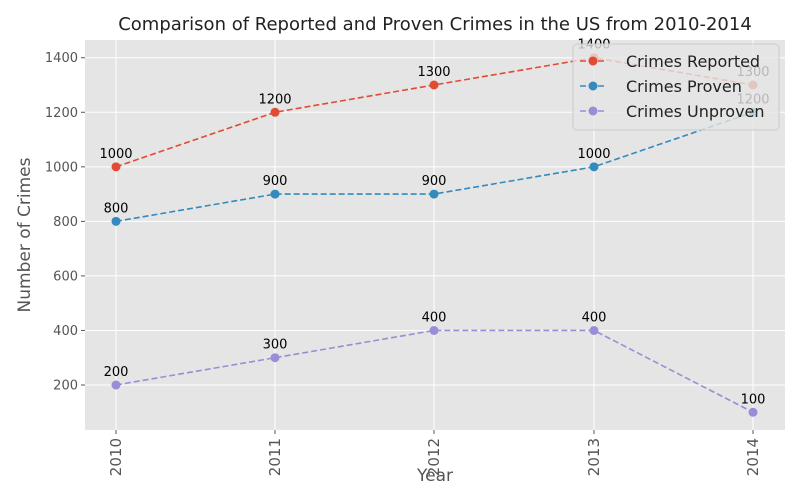 This screenshot has width=800, height=500. What do you see at coordinates (274, 99) in the screenshot?
I see `data-label: 1200` at bounding box center [274, 99].